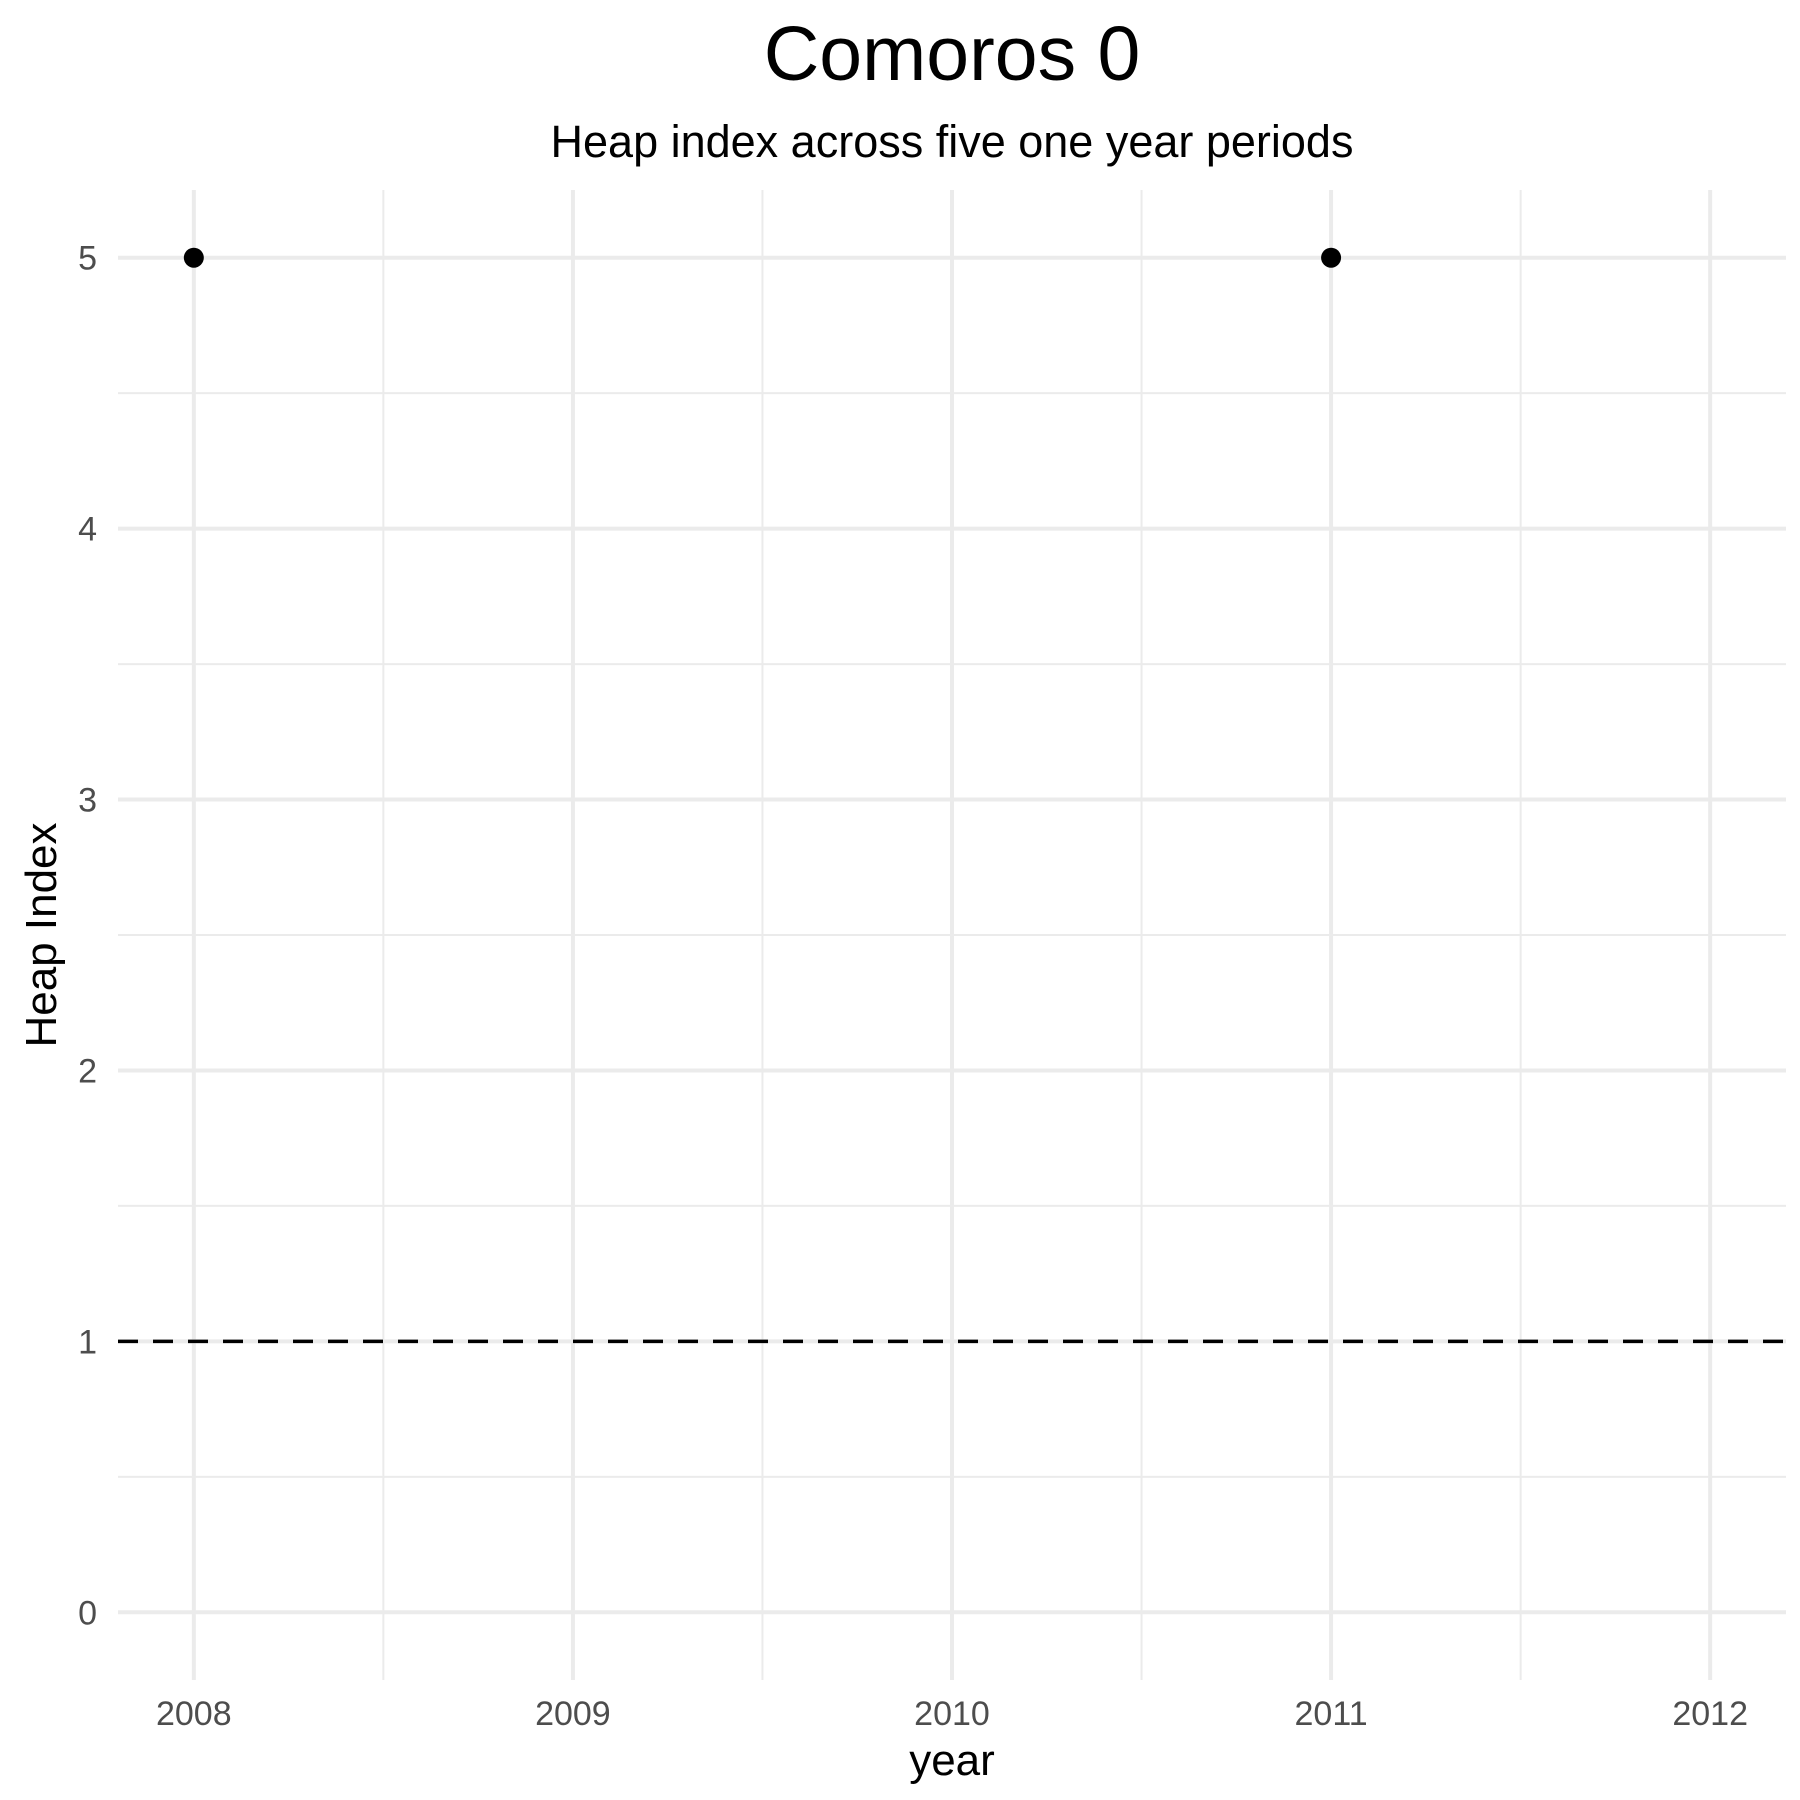 This screenshot has width=1800, height=1800. What do you see at coordinates (87, 936) in the screenshot?
I see `y-axis-ticks: 0 1 2 3 4 5` at bounding box center [87, 936].